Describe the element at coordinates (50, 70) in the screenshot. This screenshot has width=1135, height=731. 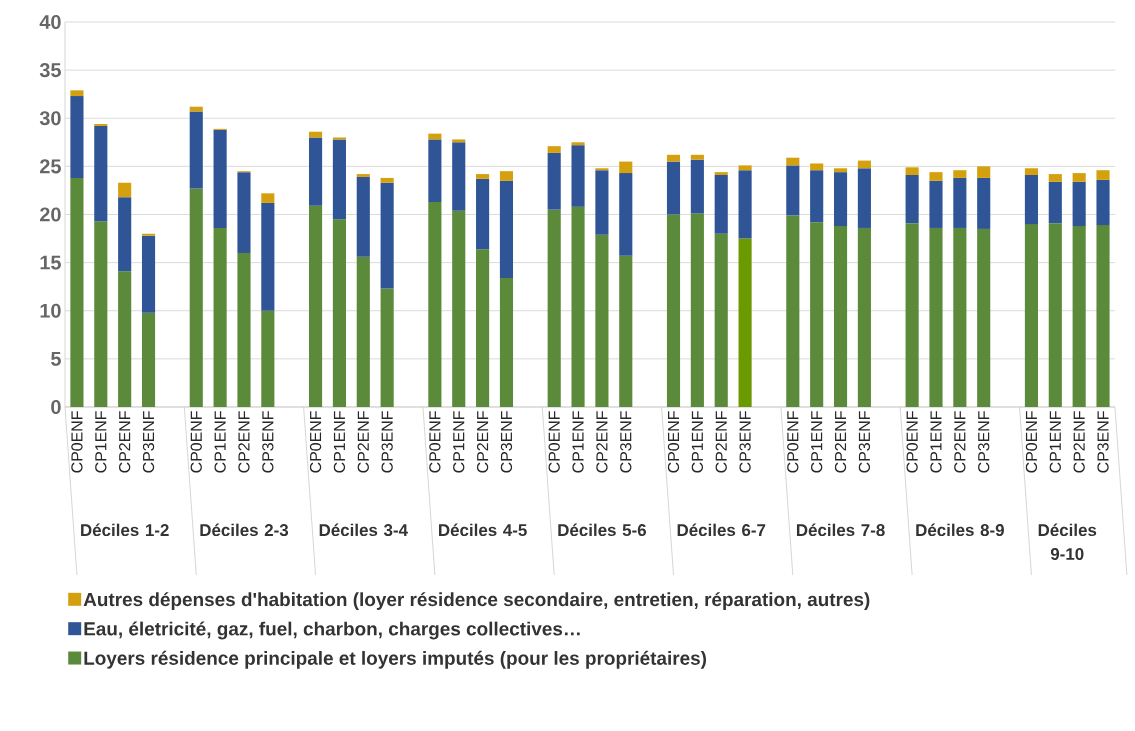
I see `y-tick-label: 35` at that location.